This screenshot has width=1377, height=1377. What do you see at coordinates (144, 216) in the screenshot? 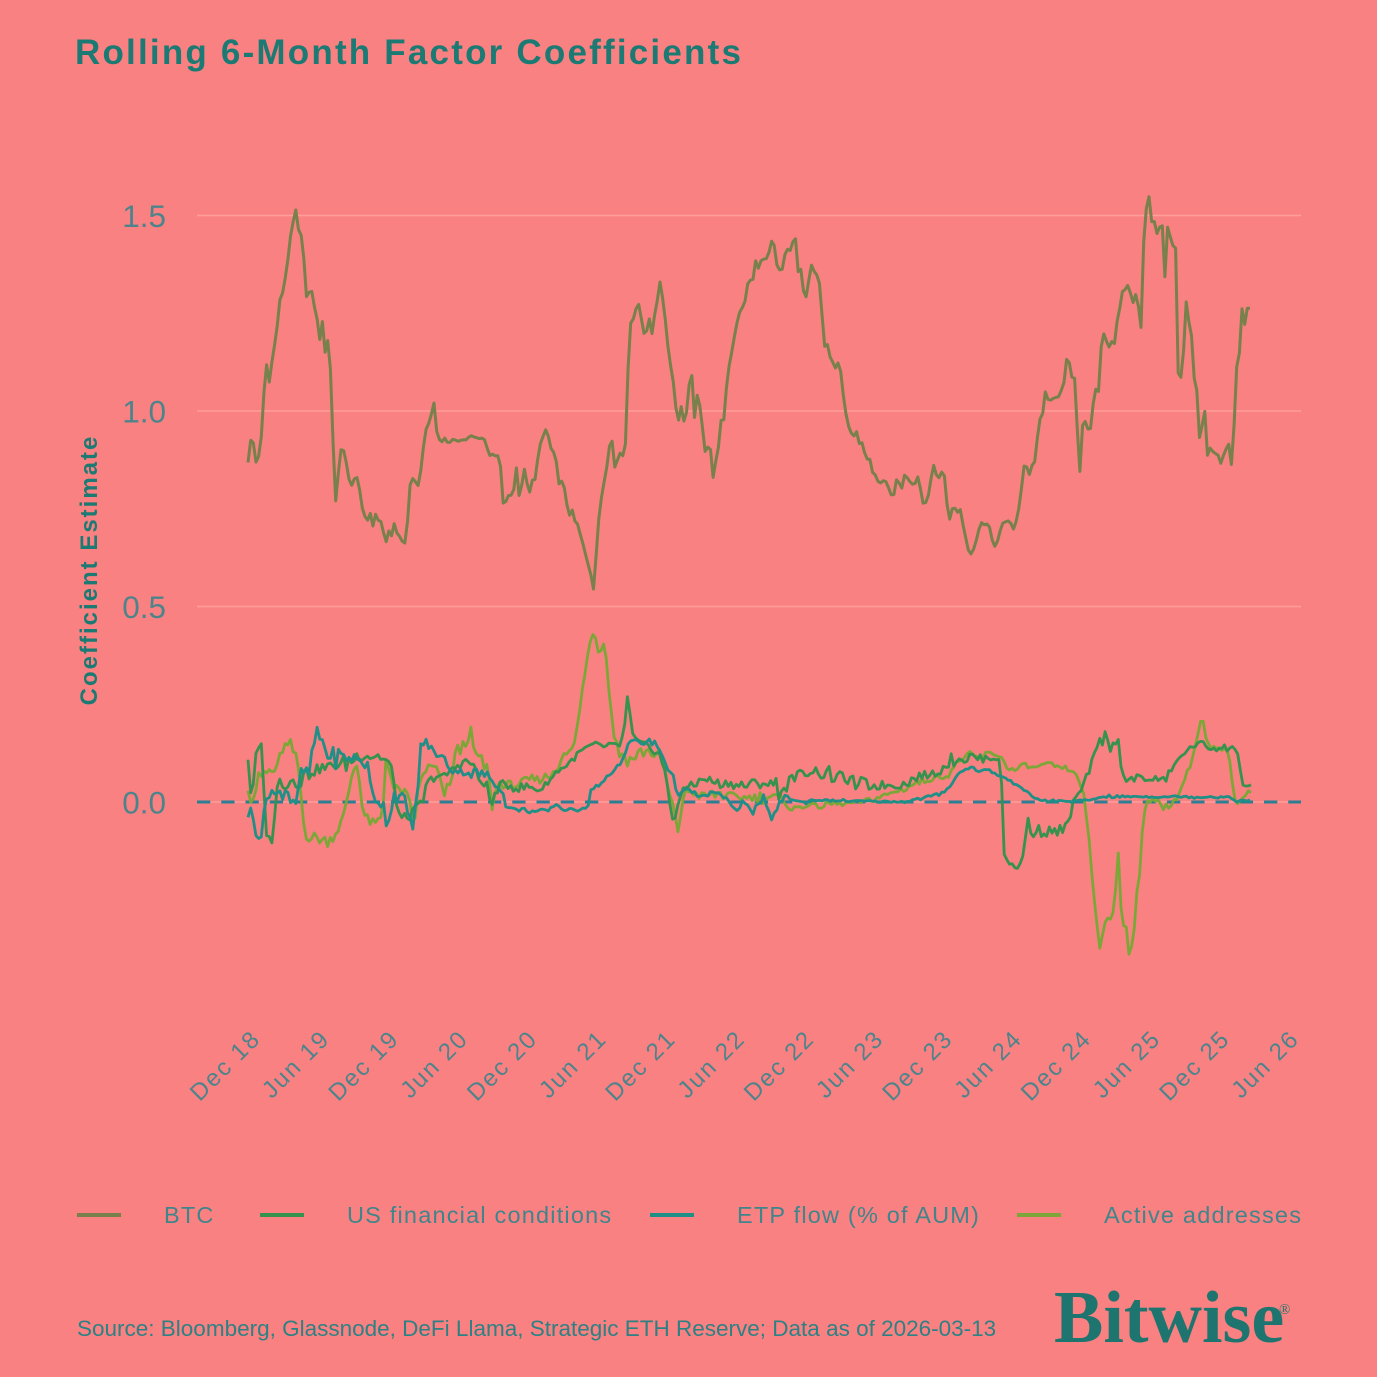
I see `svg-text: 1.5` at bounding box center [144, 216].